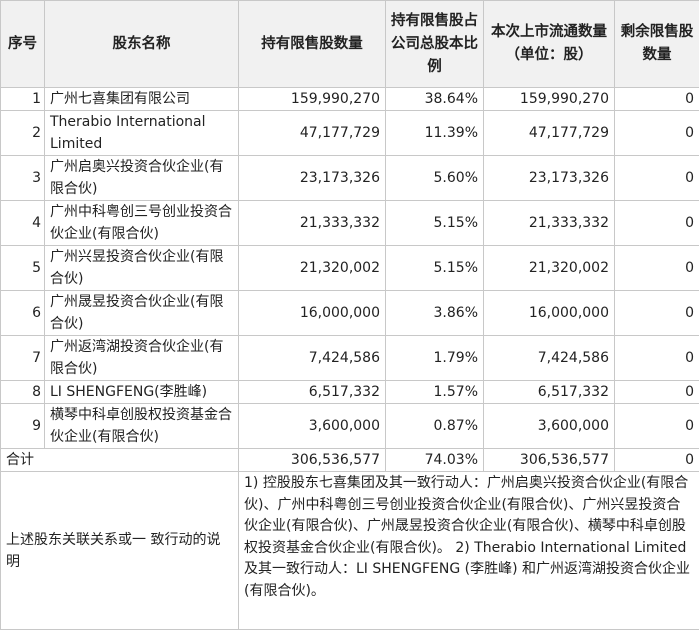  What do you see at coordinates (312, 268) in the screenshot?
I see `row-restricted: 21,320,002` at bounding box center [312, 268].